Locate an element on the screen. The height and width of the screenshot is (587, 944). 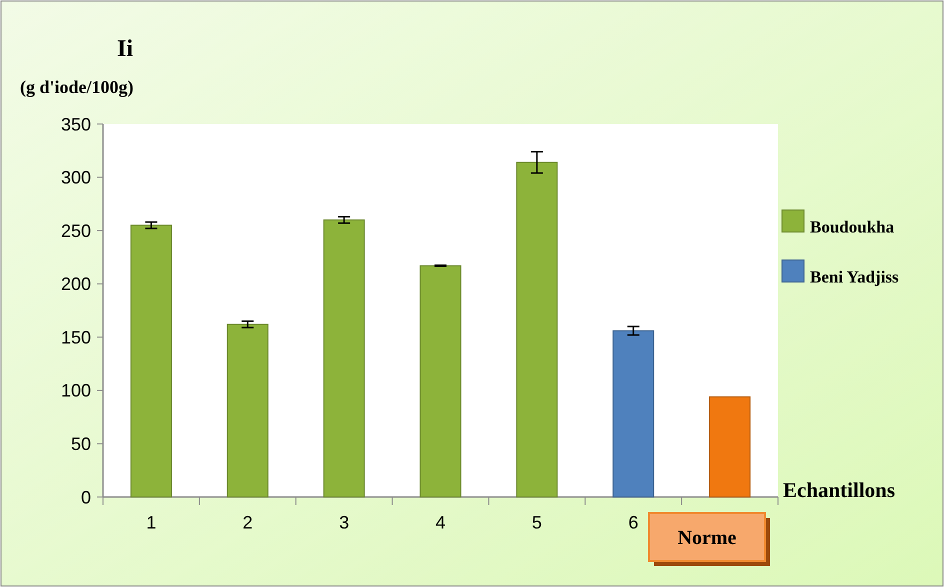
x-tick-label: 1 is located at coordinates (151, 522).